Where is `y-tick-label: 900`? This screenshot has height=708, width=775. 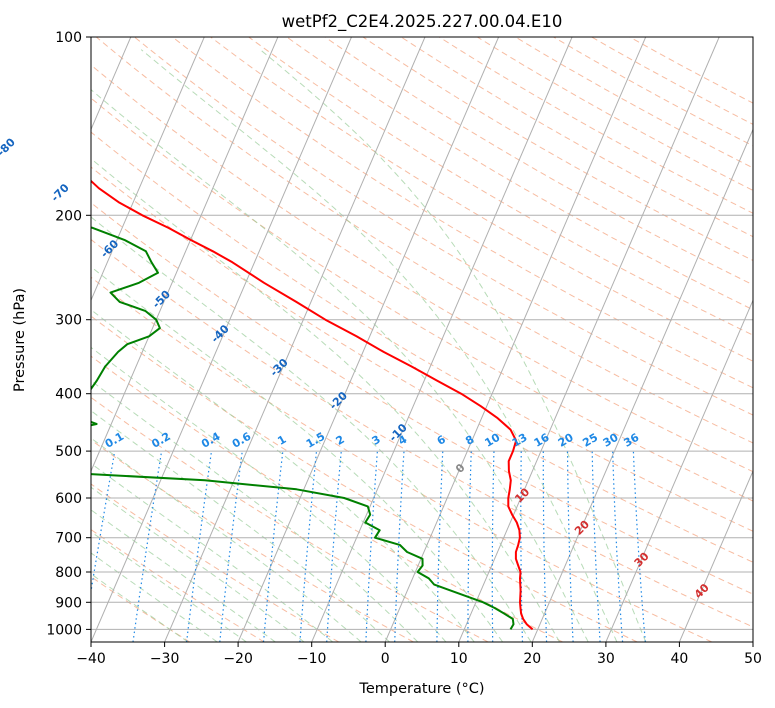
y-tick-label: 900 is located at coordinates (68, 603).